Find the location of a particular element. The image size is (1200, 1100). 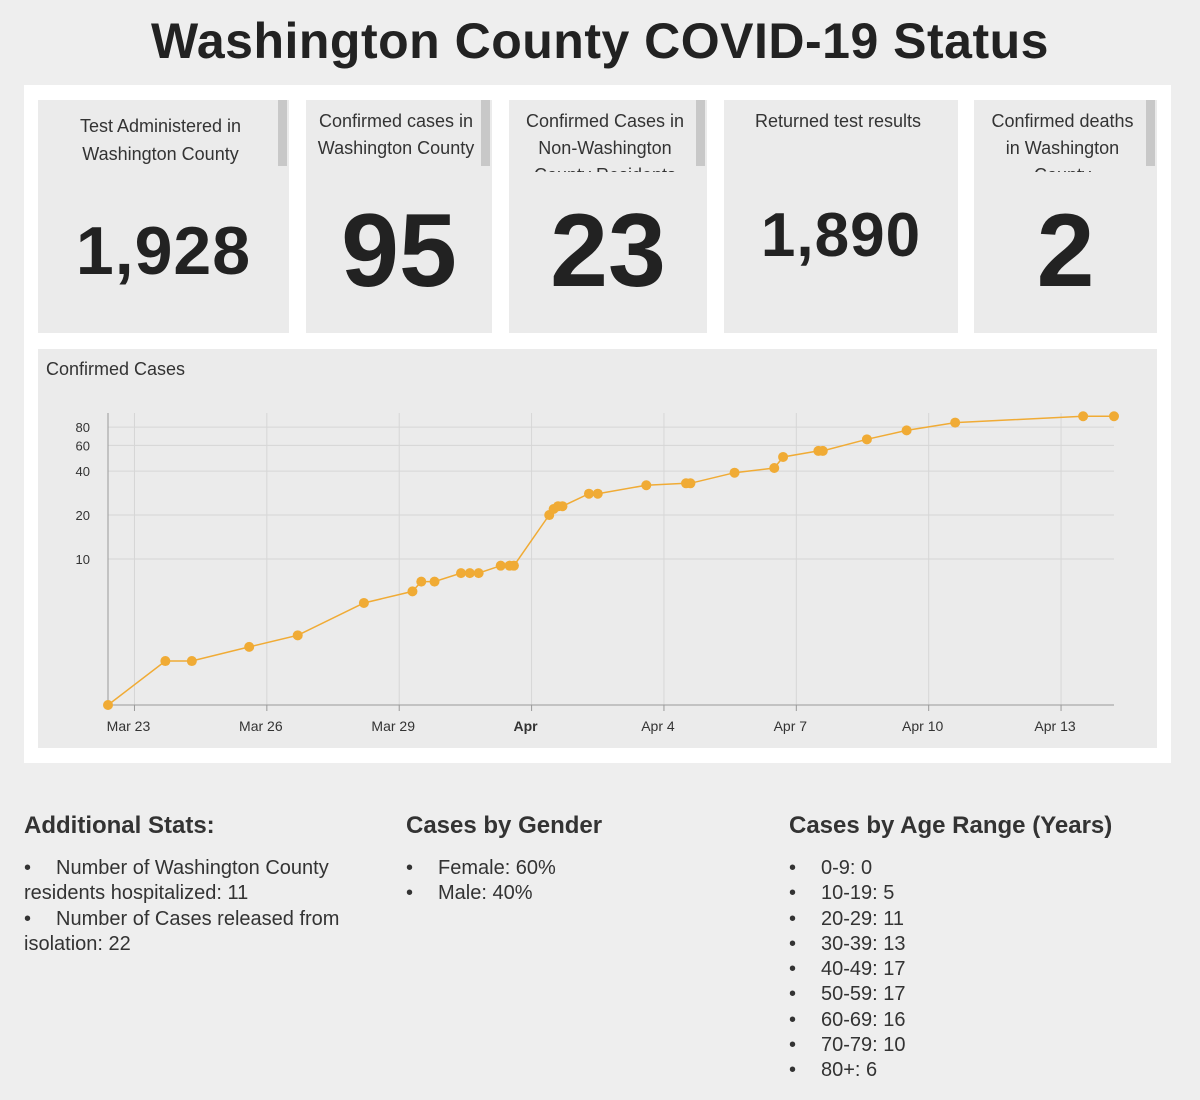

card-label: Returned test results is located at coordinates (838, 121).